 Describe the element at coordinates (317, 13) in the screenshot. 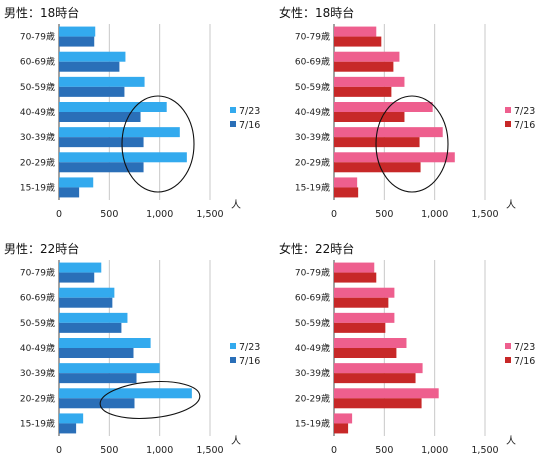

I see `chart-title: 女性：18時台` at that location.